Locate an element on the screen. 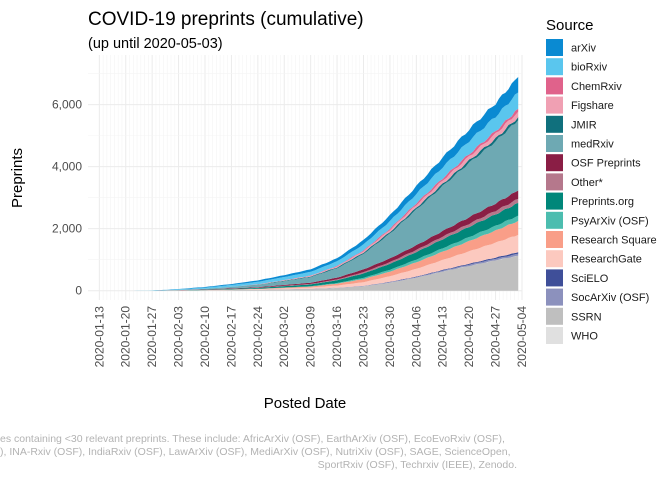 This screenshot has width=672, height=480. legend-title: Source is located at coordinates (570, 25).